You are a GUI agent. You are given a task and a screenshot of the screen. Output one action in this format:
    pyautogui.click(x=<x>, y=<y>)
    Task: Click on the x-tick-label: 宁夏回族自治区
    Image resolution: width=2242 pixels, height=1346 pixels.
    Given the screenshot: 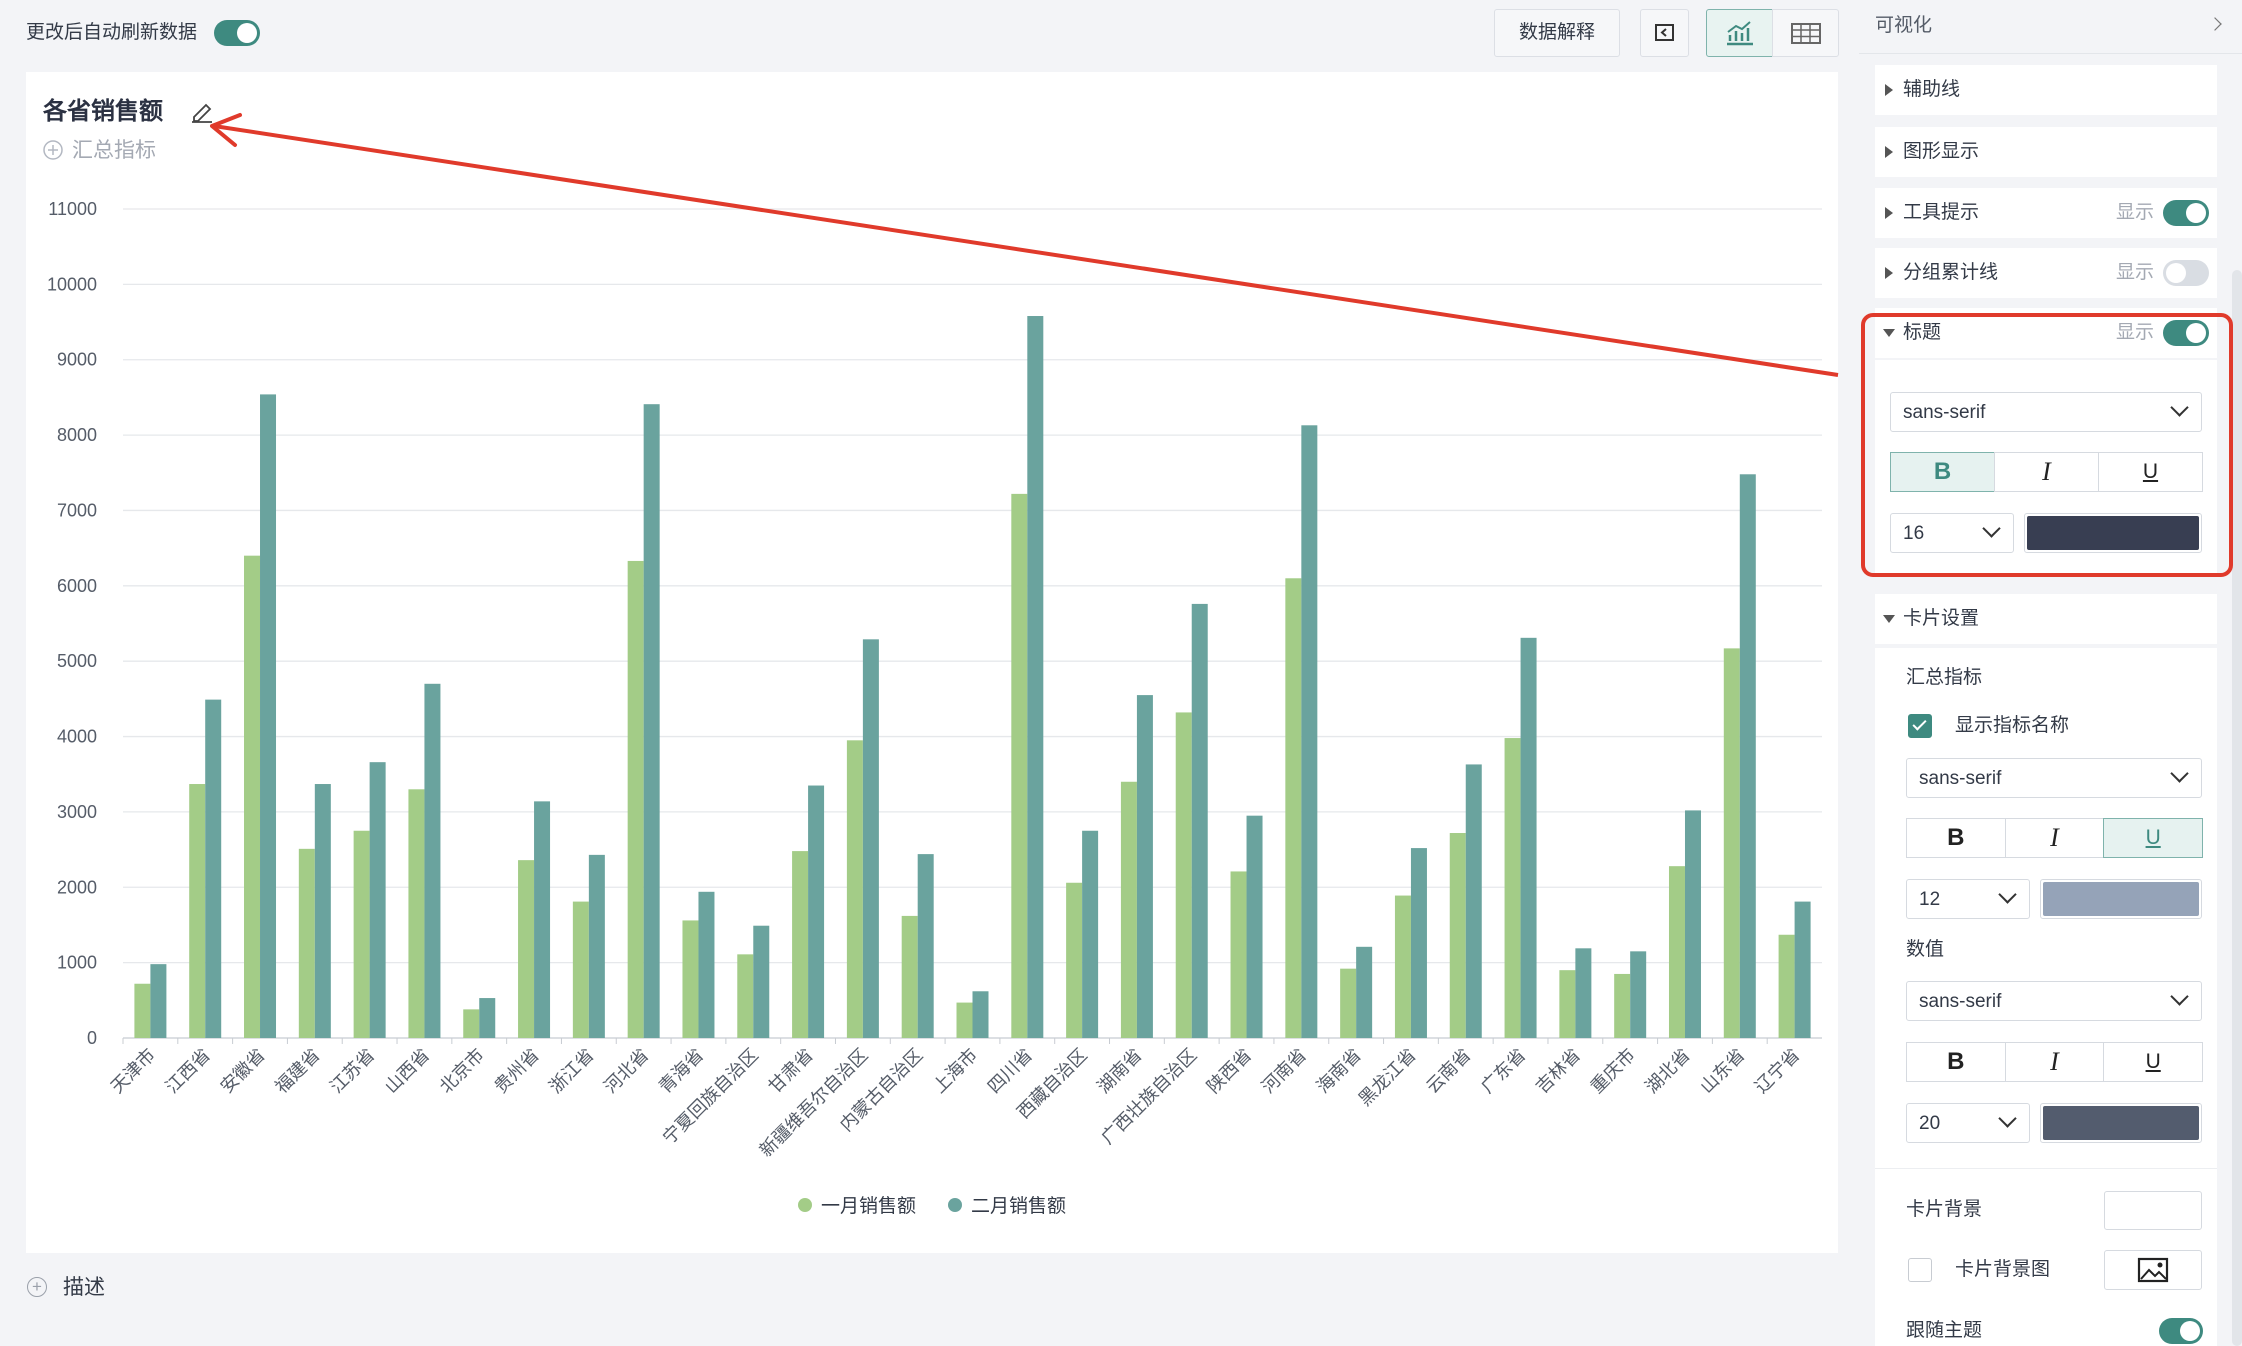 What is the action you would take?
    pyautogui.click(x=710, y=1096)
    